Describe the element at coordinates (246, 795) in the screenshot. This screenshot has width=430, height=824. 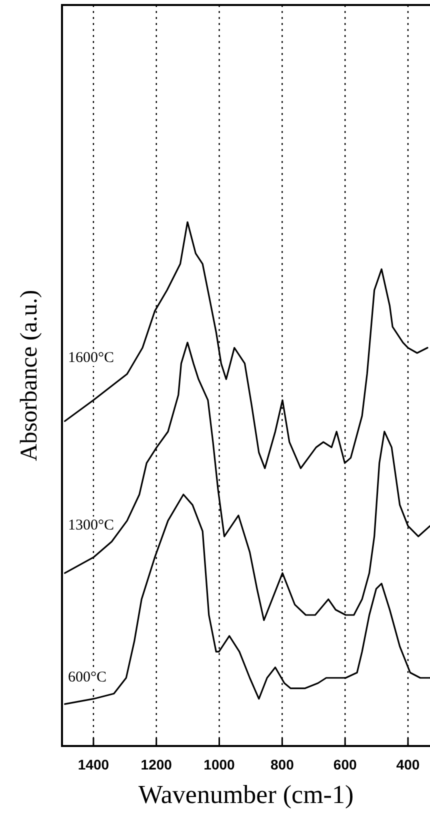
I see `x-axis-title: Wavenumber (cm-1)` at that location.